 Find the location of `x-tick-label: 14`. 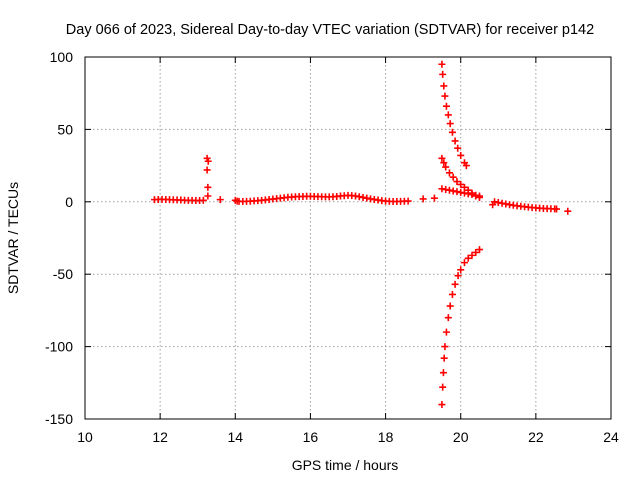

x-tick-label: 14 is located at coordinates (235, 437).